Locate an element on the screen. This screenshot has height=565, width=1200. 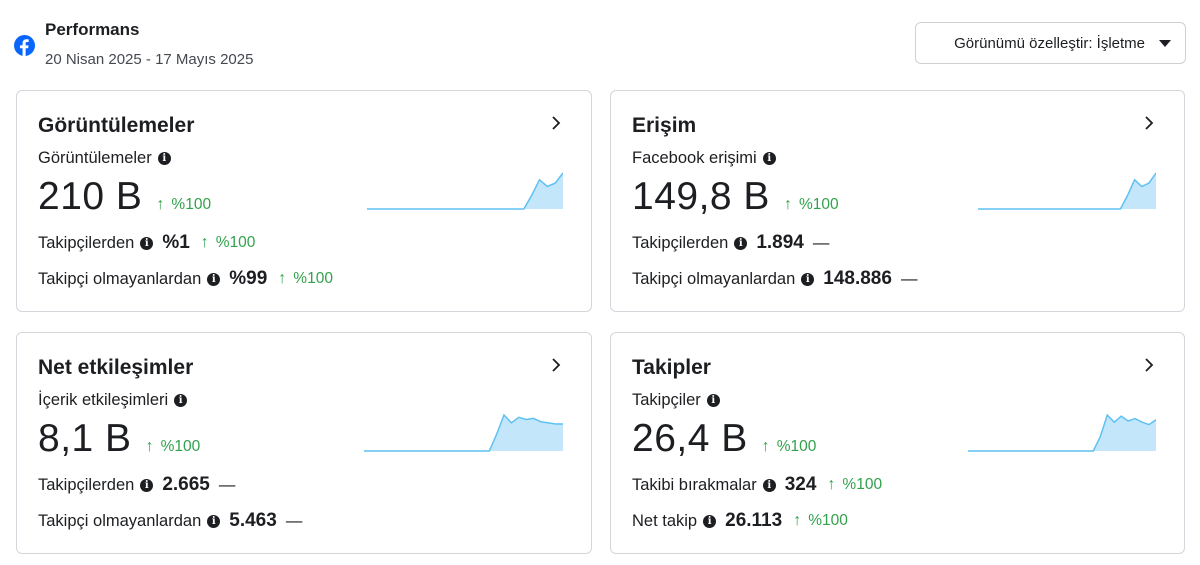
row-label: Takibi bırakmalar is located at coordinates (694, 484).